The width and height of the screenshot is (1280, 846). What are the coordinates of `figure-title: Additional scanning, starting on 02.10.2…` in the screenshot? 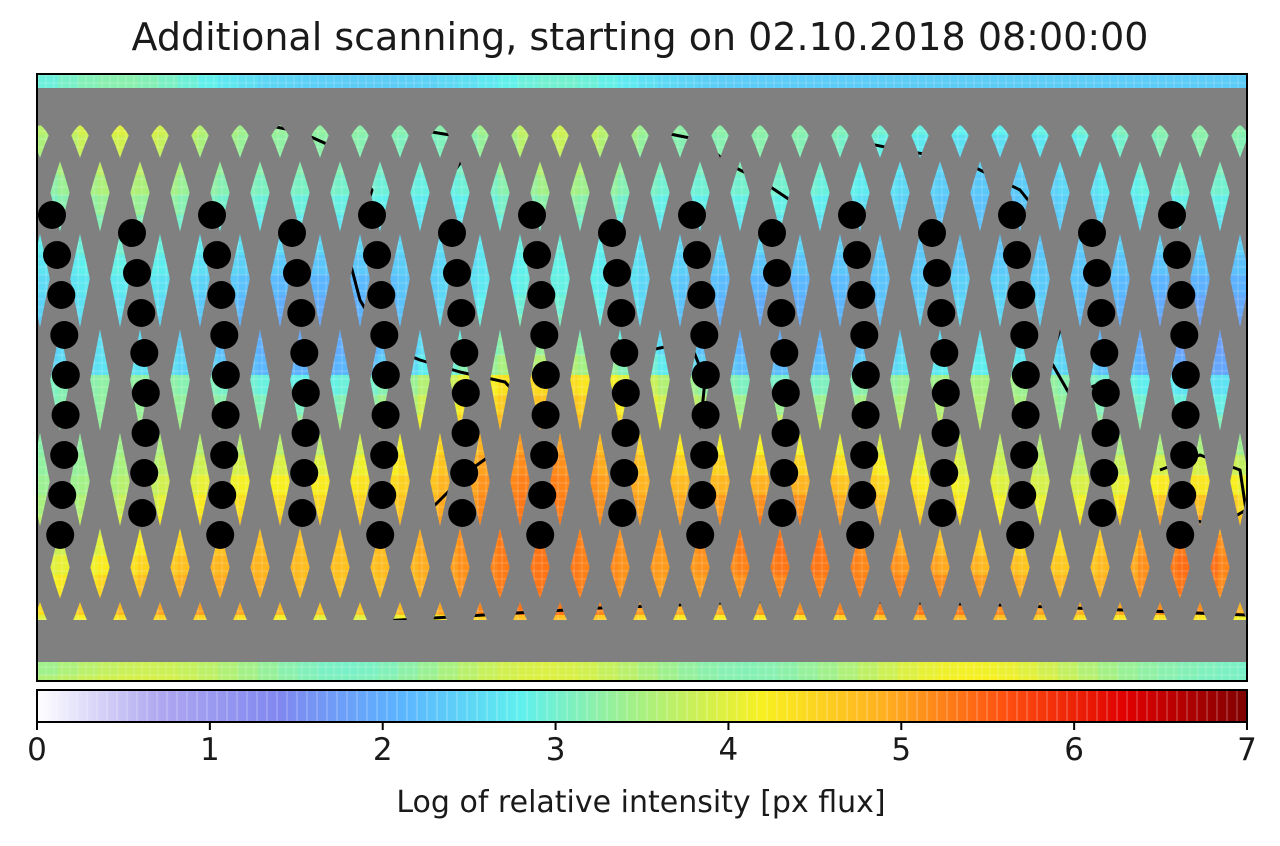 It's located at (640, 37).